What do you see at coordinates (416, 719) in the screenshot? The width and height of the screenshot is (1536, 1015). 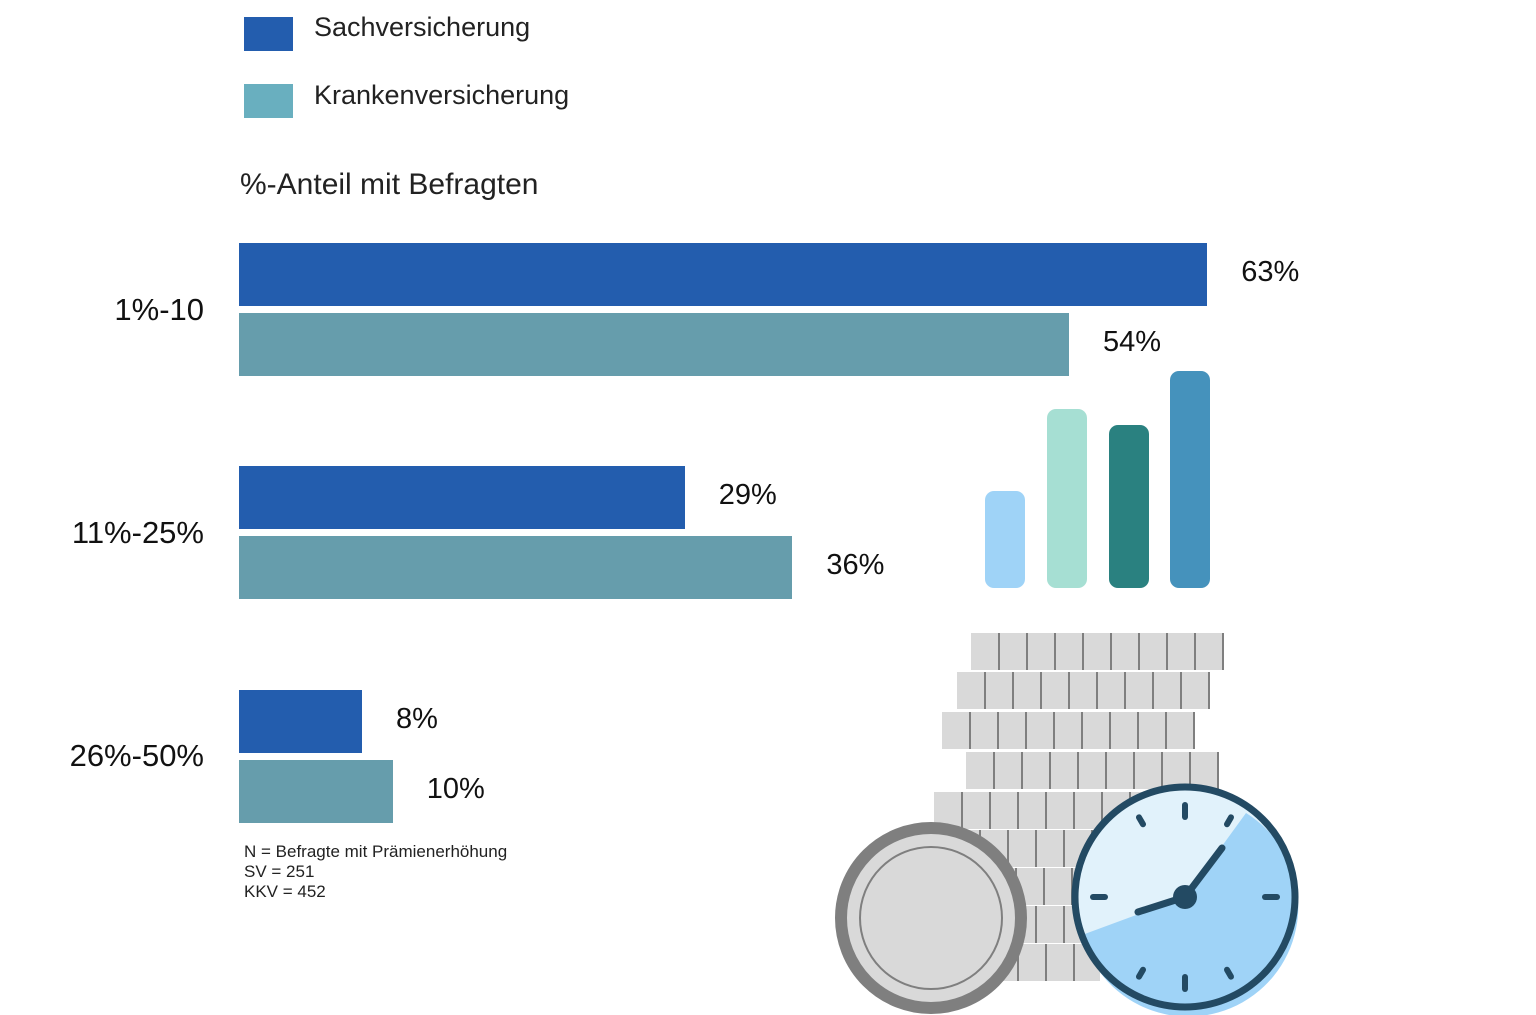 I see `data-label: 8%` at bounding box center [416, 719].